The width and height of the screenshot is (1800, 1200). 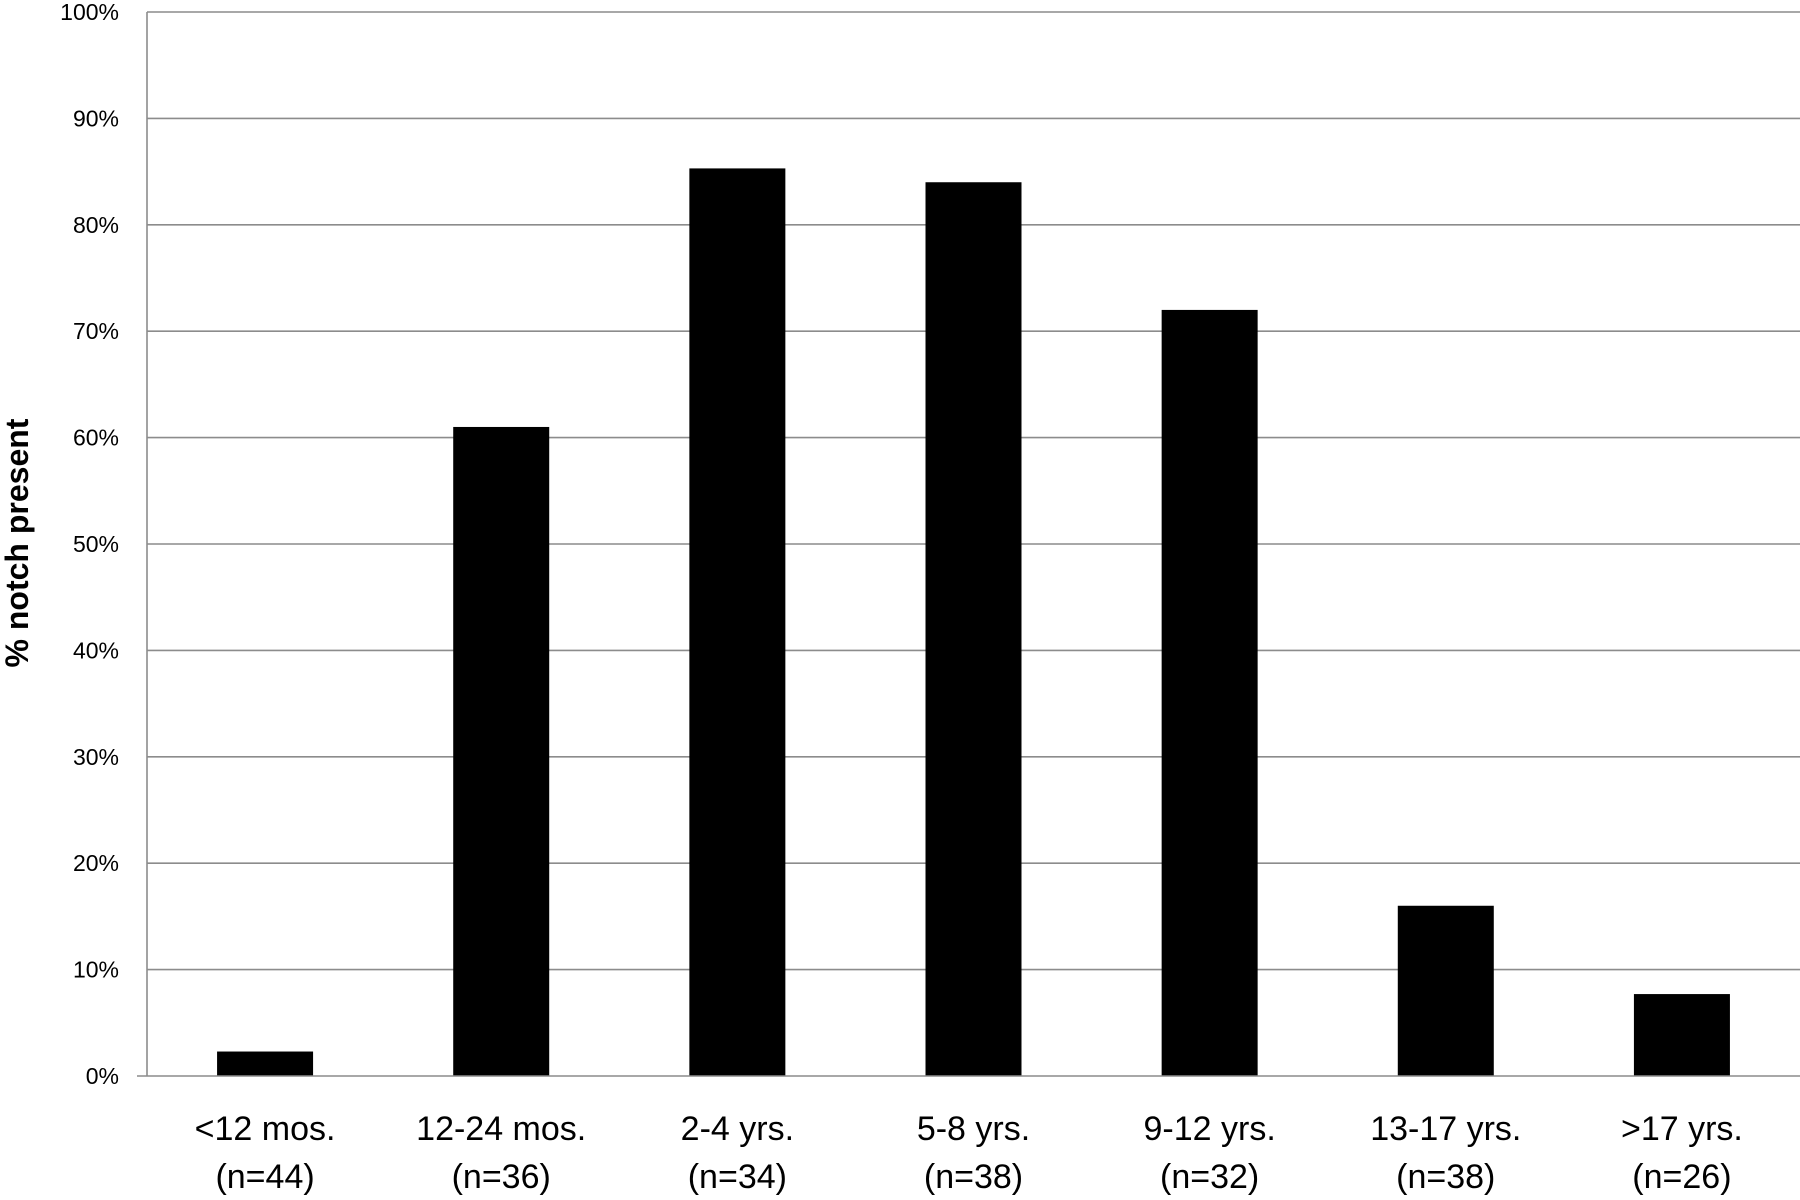 What do you see at coordinates (264, 1177) in the screenshot?
I see `x-tick-sample-size: (n=44)` at bounding box center [264, 1177].